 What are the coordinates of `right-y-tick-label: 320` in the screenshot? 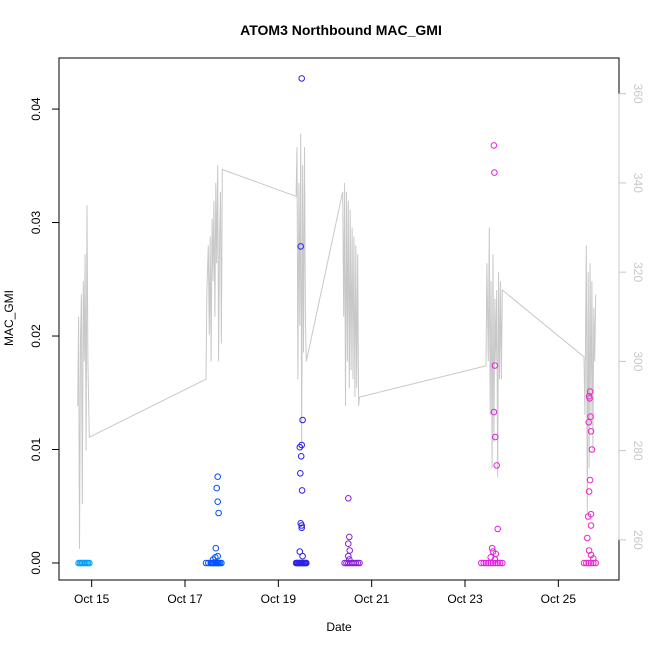 It's located at (638, 272).